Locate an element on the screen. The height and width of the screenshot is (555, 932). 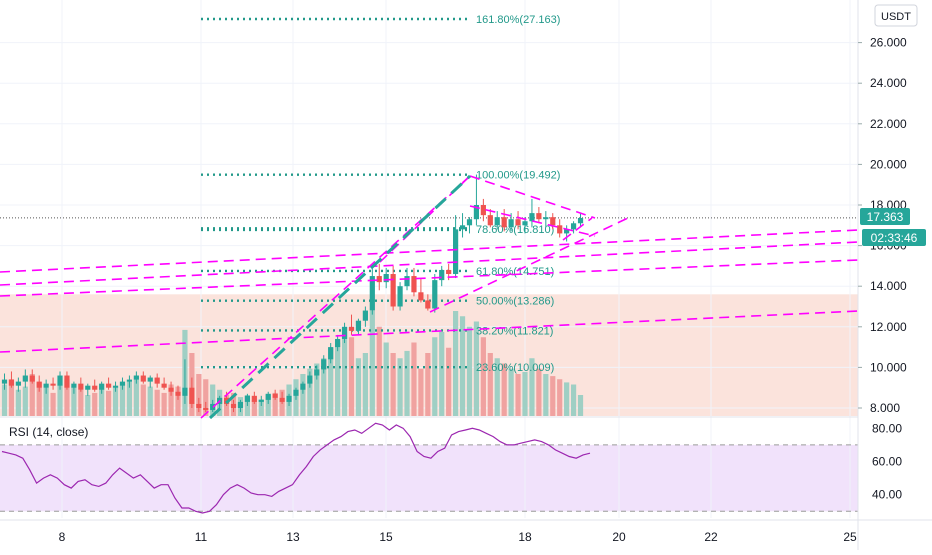
price-tick-label: 14.000 is located at coordinates (888, 286).